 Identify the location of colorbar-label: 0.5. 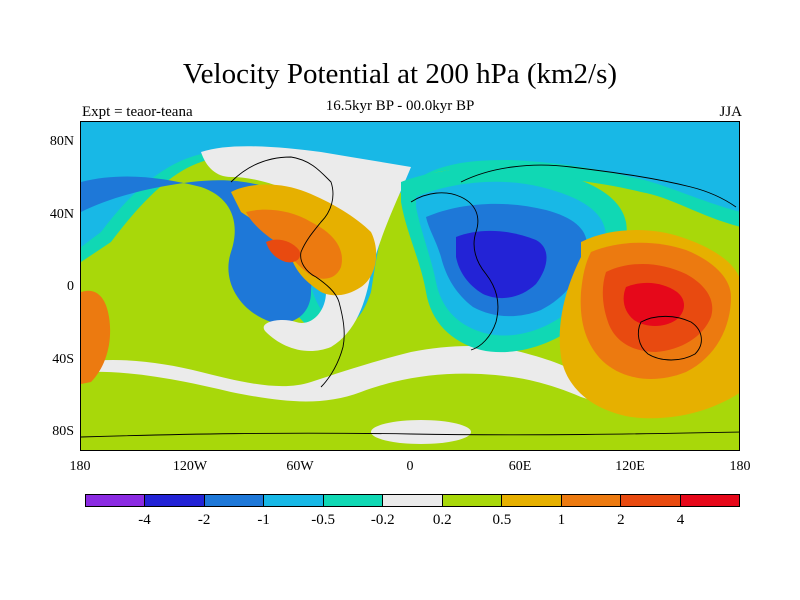
(502, 520).